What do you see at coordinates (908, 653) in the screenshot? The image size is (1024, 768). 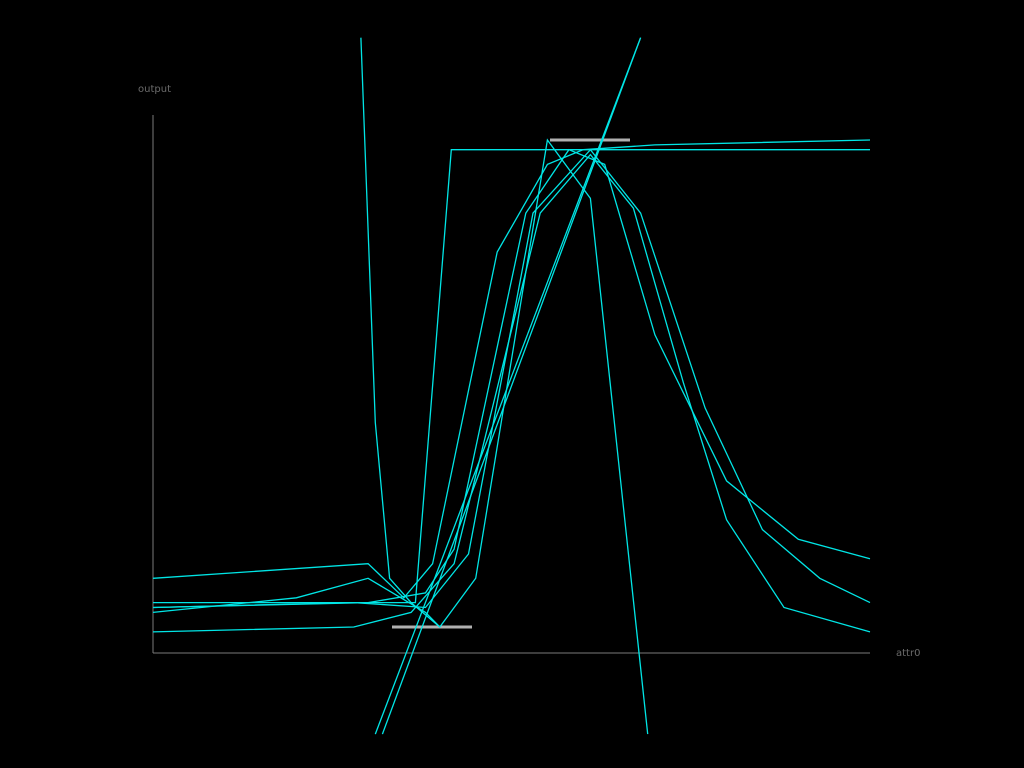 I see `x-axis-label: attr0` at bounding box center [908, 653].